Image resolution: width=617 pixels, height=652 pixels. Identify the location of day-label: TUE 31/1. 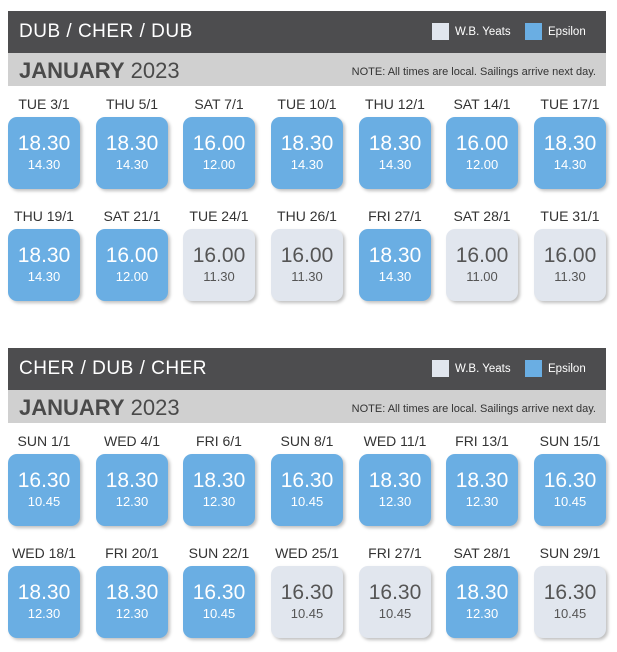
(570, 216).